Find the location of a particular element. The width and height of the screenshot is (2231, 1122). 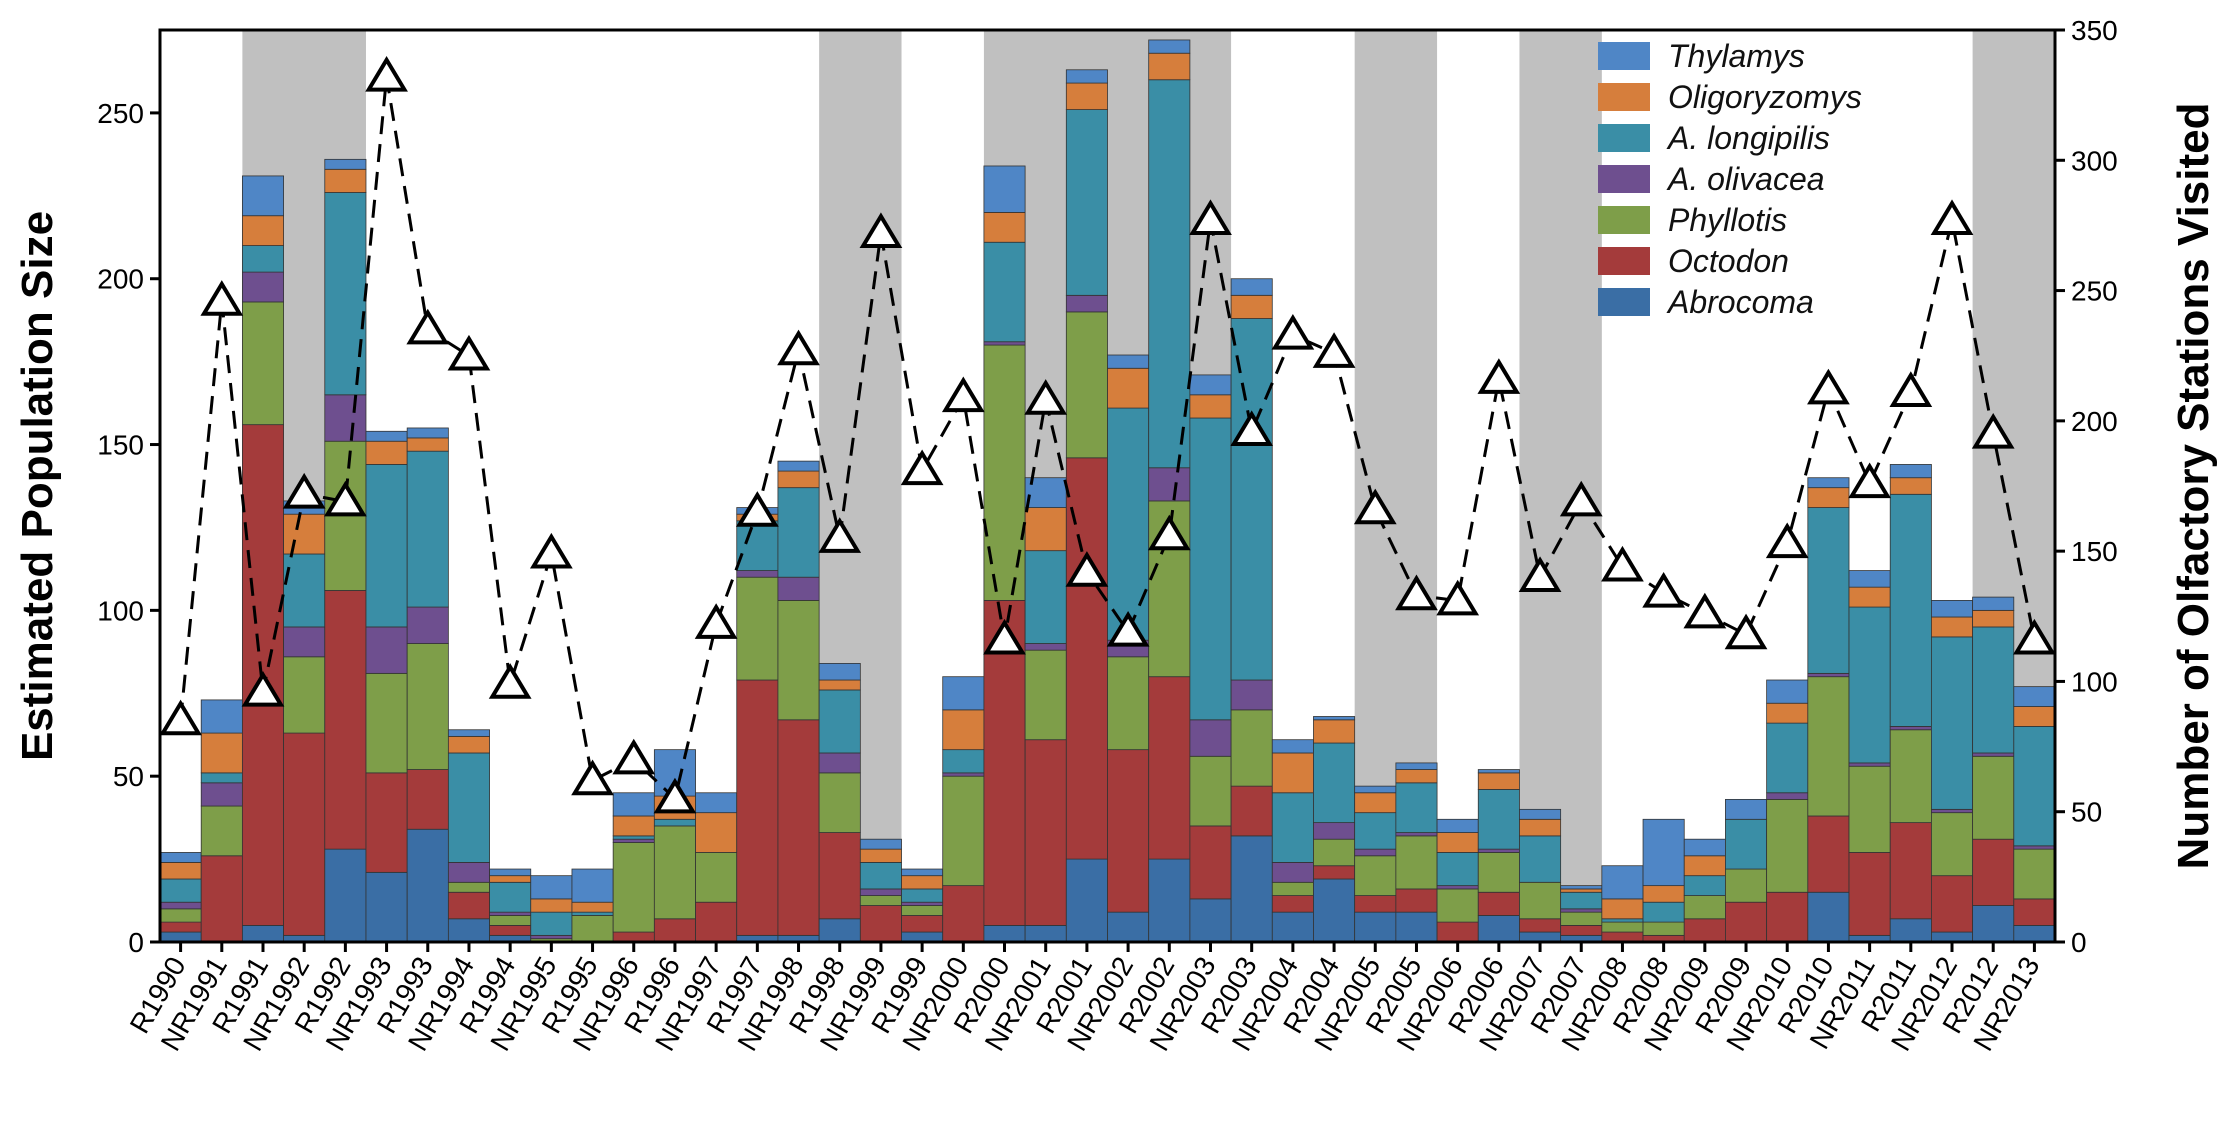

legend-swatch is located at coordinates (1624, 220).